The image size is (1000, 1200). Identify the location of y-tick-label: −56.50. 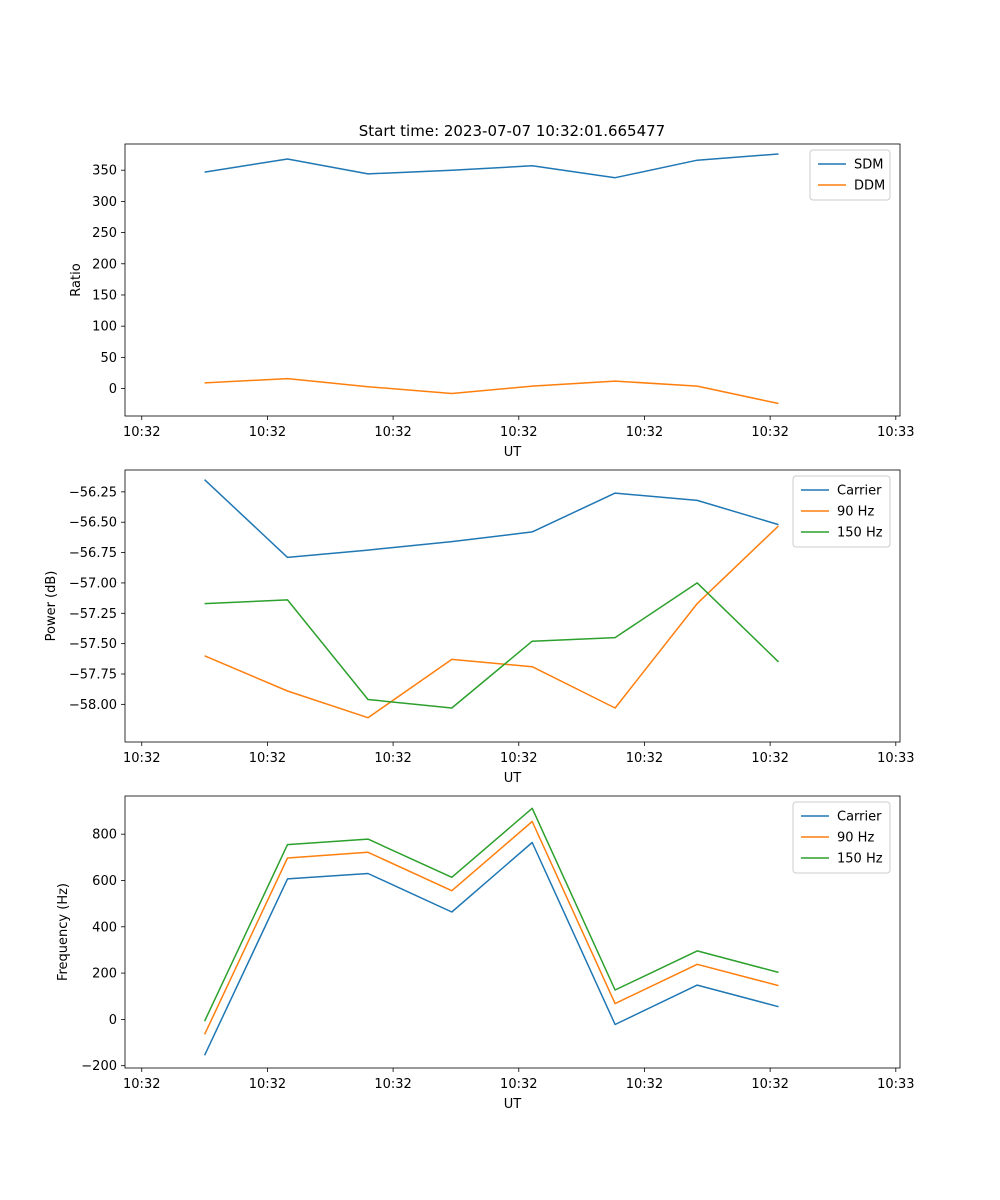
(93, 523).